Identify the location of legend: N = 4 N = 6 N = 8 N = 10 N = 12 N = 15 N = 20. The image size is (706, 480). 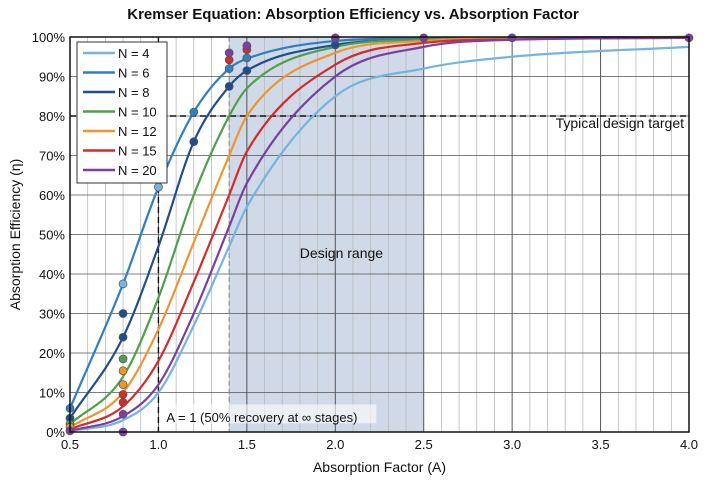
(122, 112).